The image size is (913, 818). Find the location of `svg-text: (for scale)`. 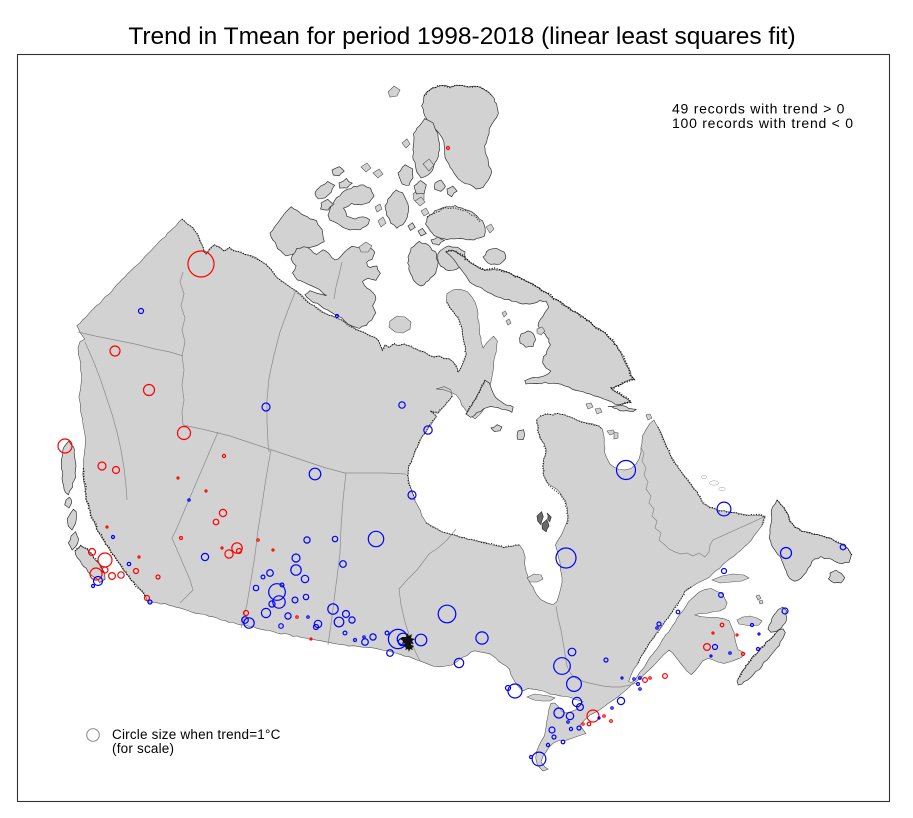

svg-text: (for scale) is located at coordinates (143, 748).